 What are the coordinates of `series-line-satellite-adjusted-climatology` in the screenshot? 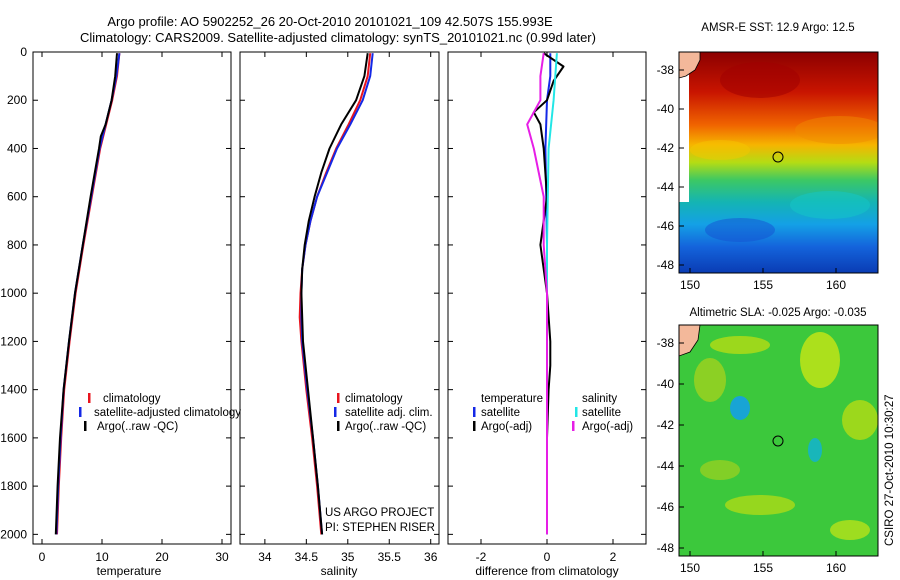 It's located at (88, 294).